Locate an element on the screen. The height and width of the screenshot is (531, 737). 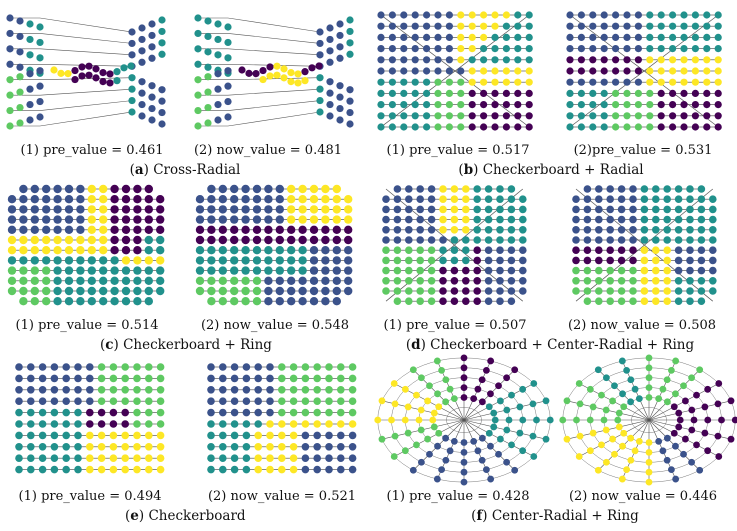
graph-f2-svg is located at coordinates (648, 420).